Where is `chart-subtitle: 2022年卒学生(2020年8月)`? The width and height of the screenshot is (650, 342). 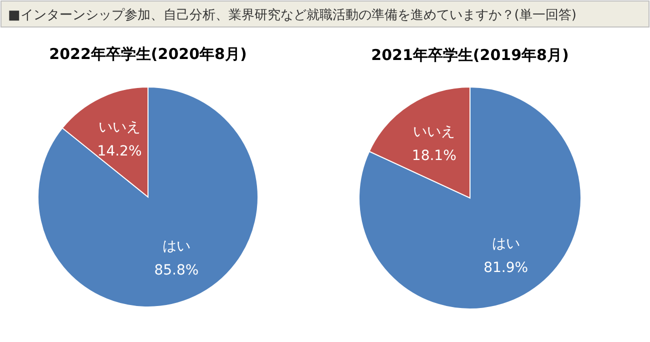
chart-subtitle: 2022年卒学生(2020年8月) is located at coordinates (148, 54).